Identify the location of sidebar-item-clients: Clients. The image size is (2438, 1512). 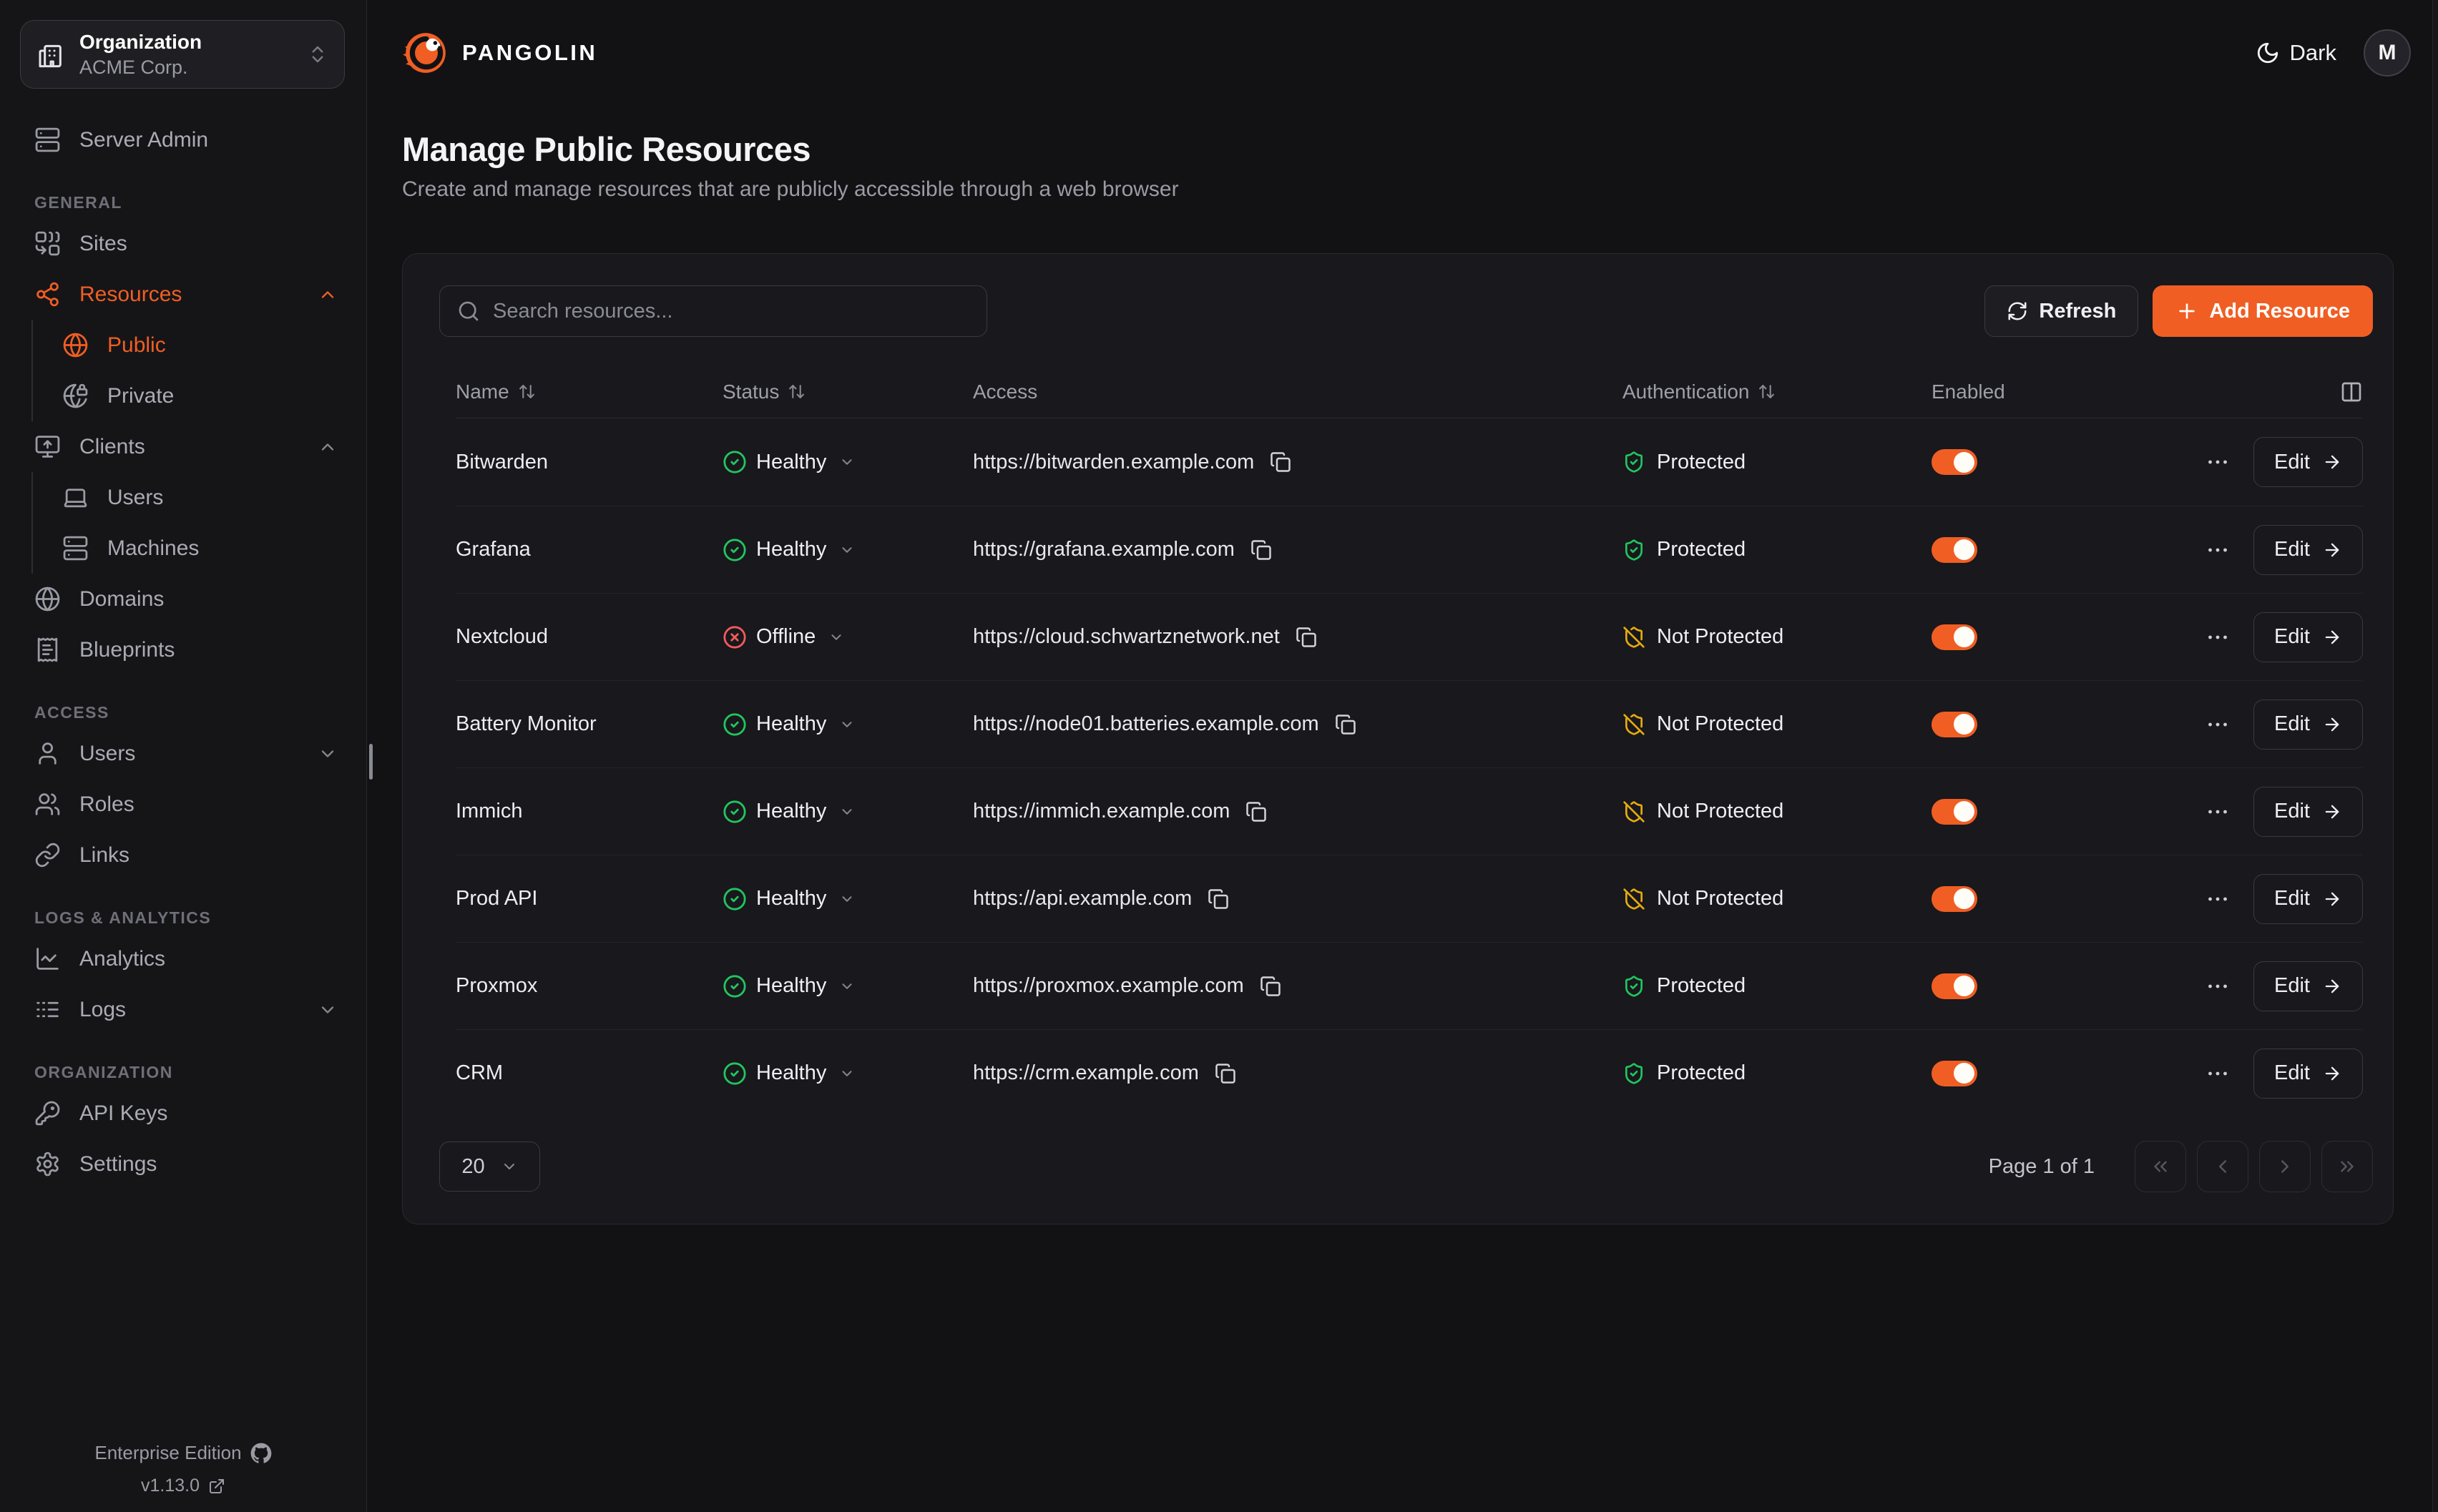
(183, 446).